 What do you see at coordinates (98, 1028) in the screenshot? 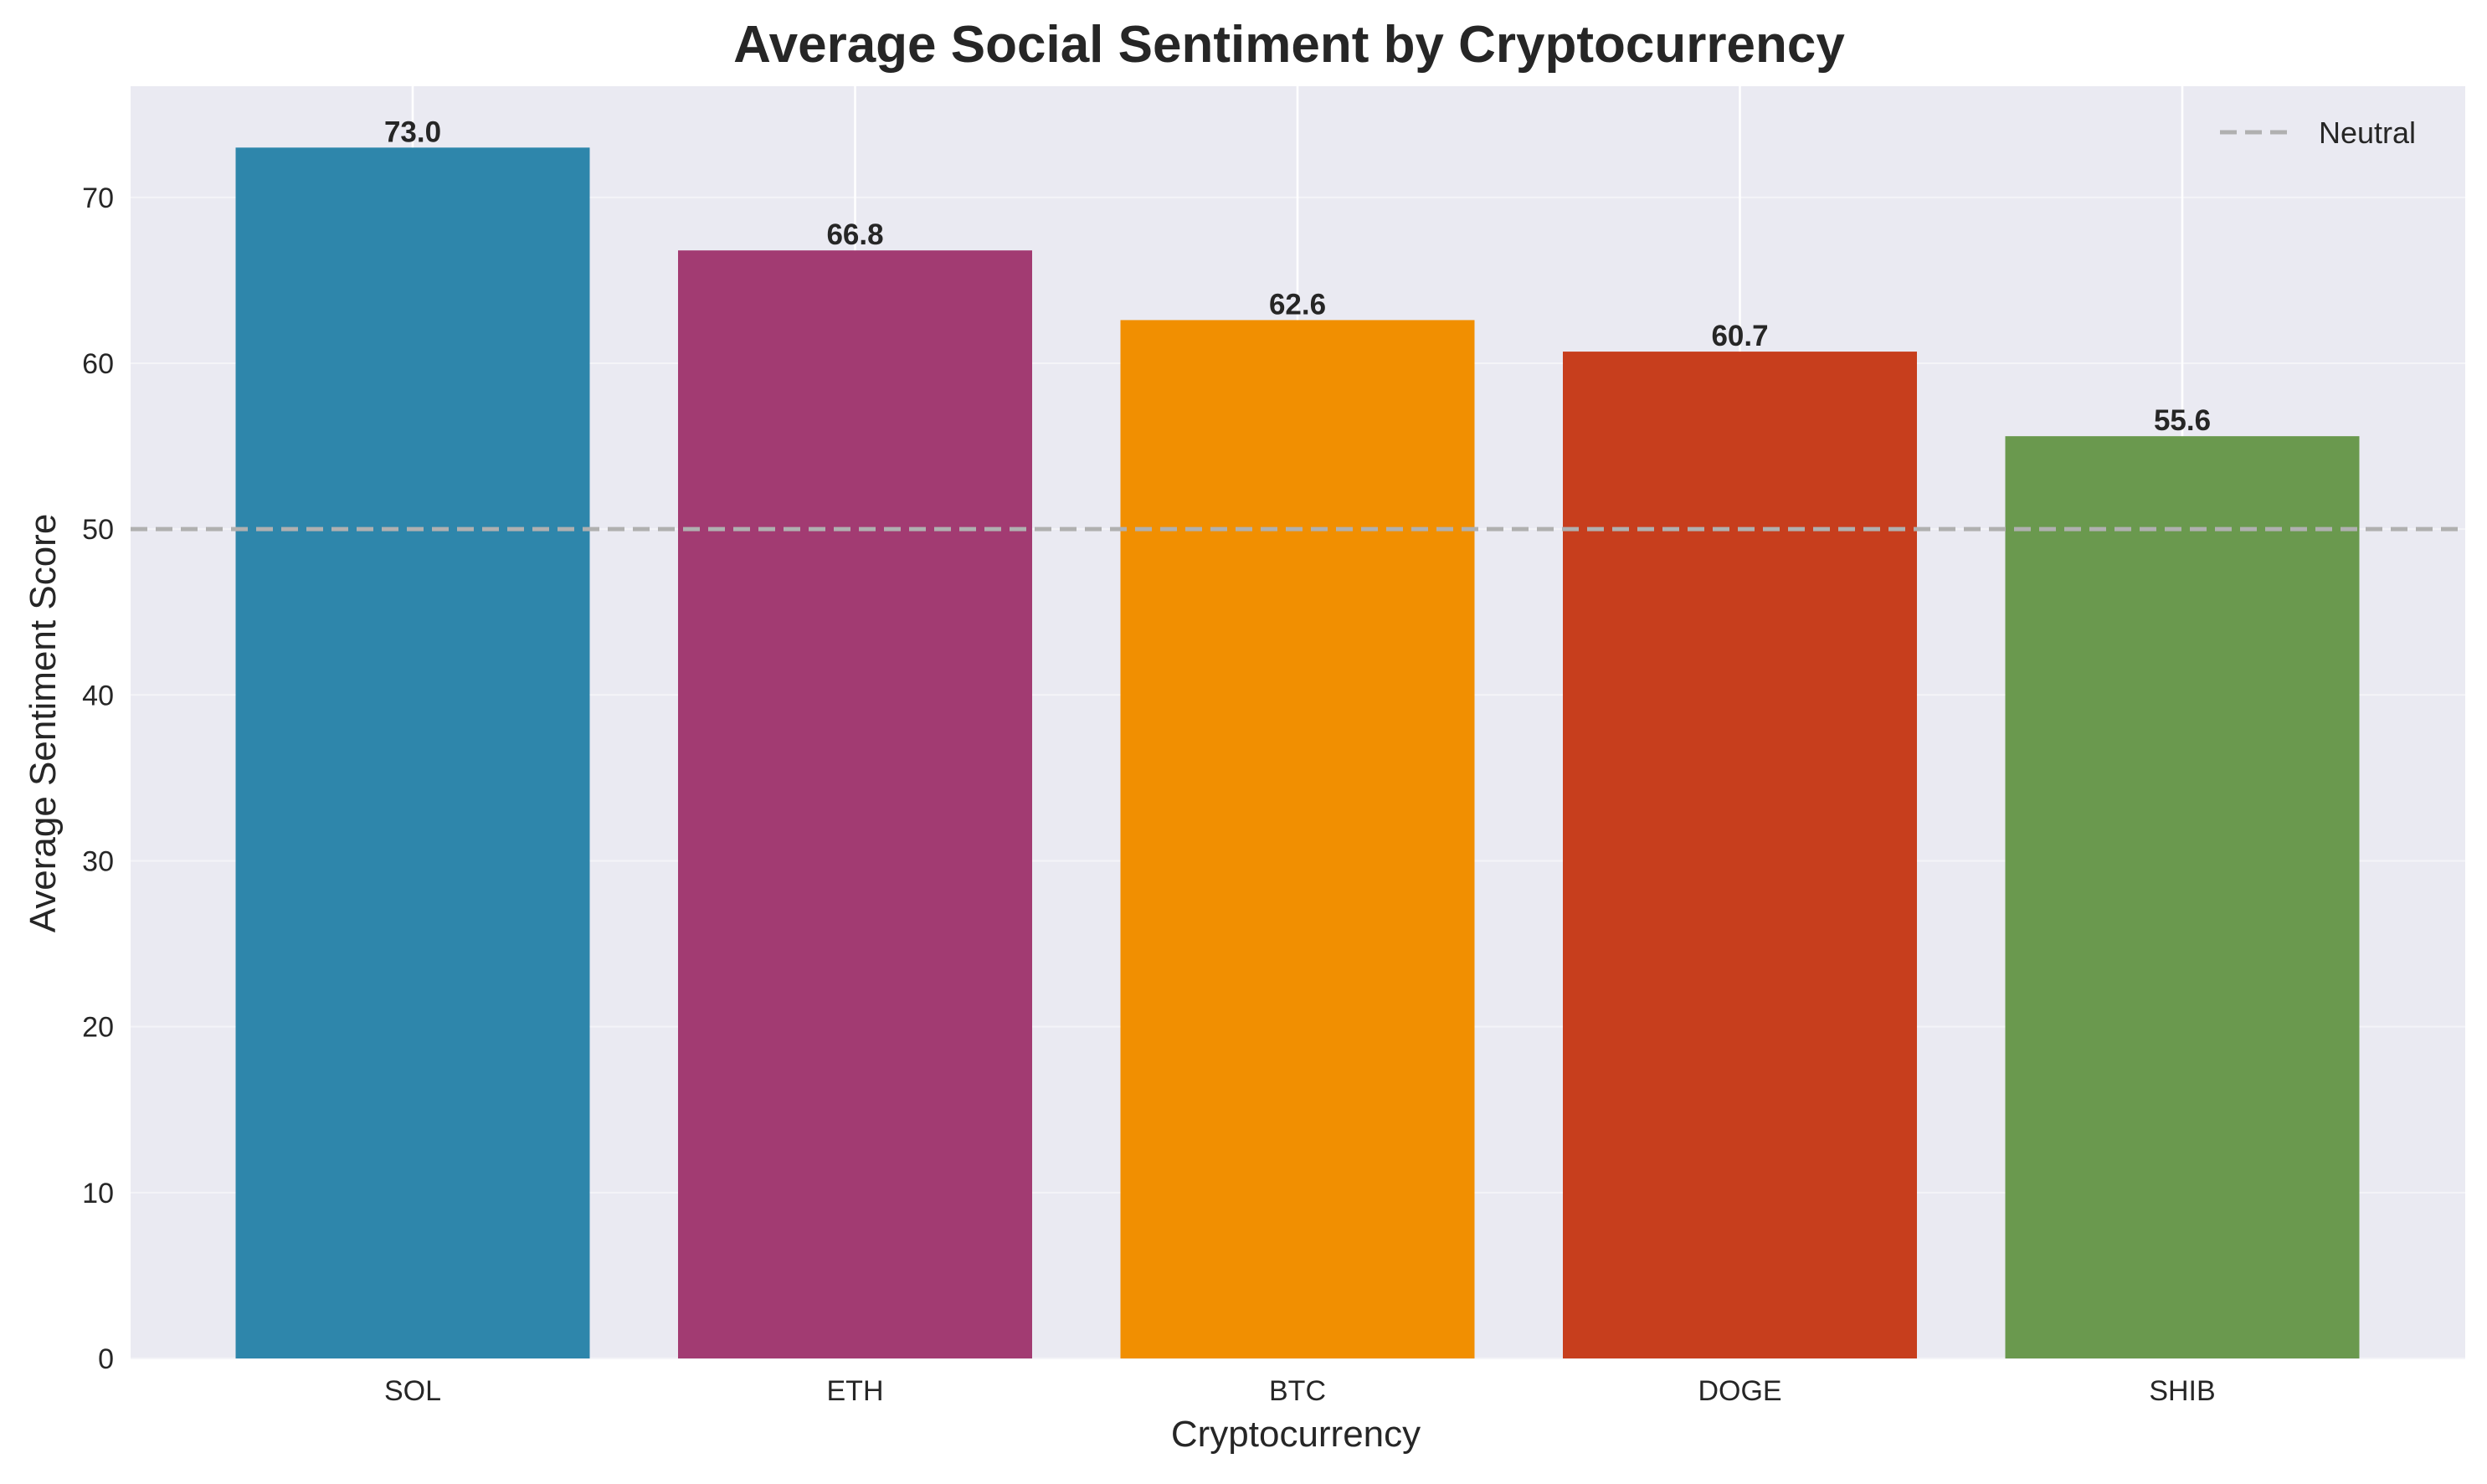
I see `y-tick-label: 20` at bounding box center [98, 1028].